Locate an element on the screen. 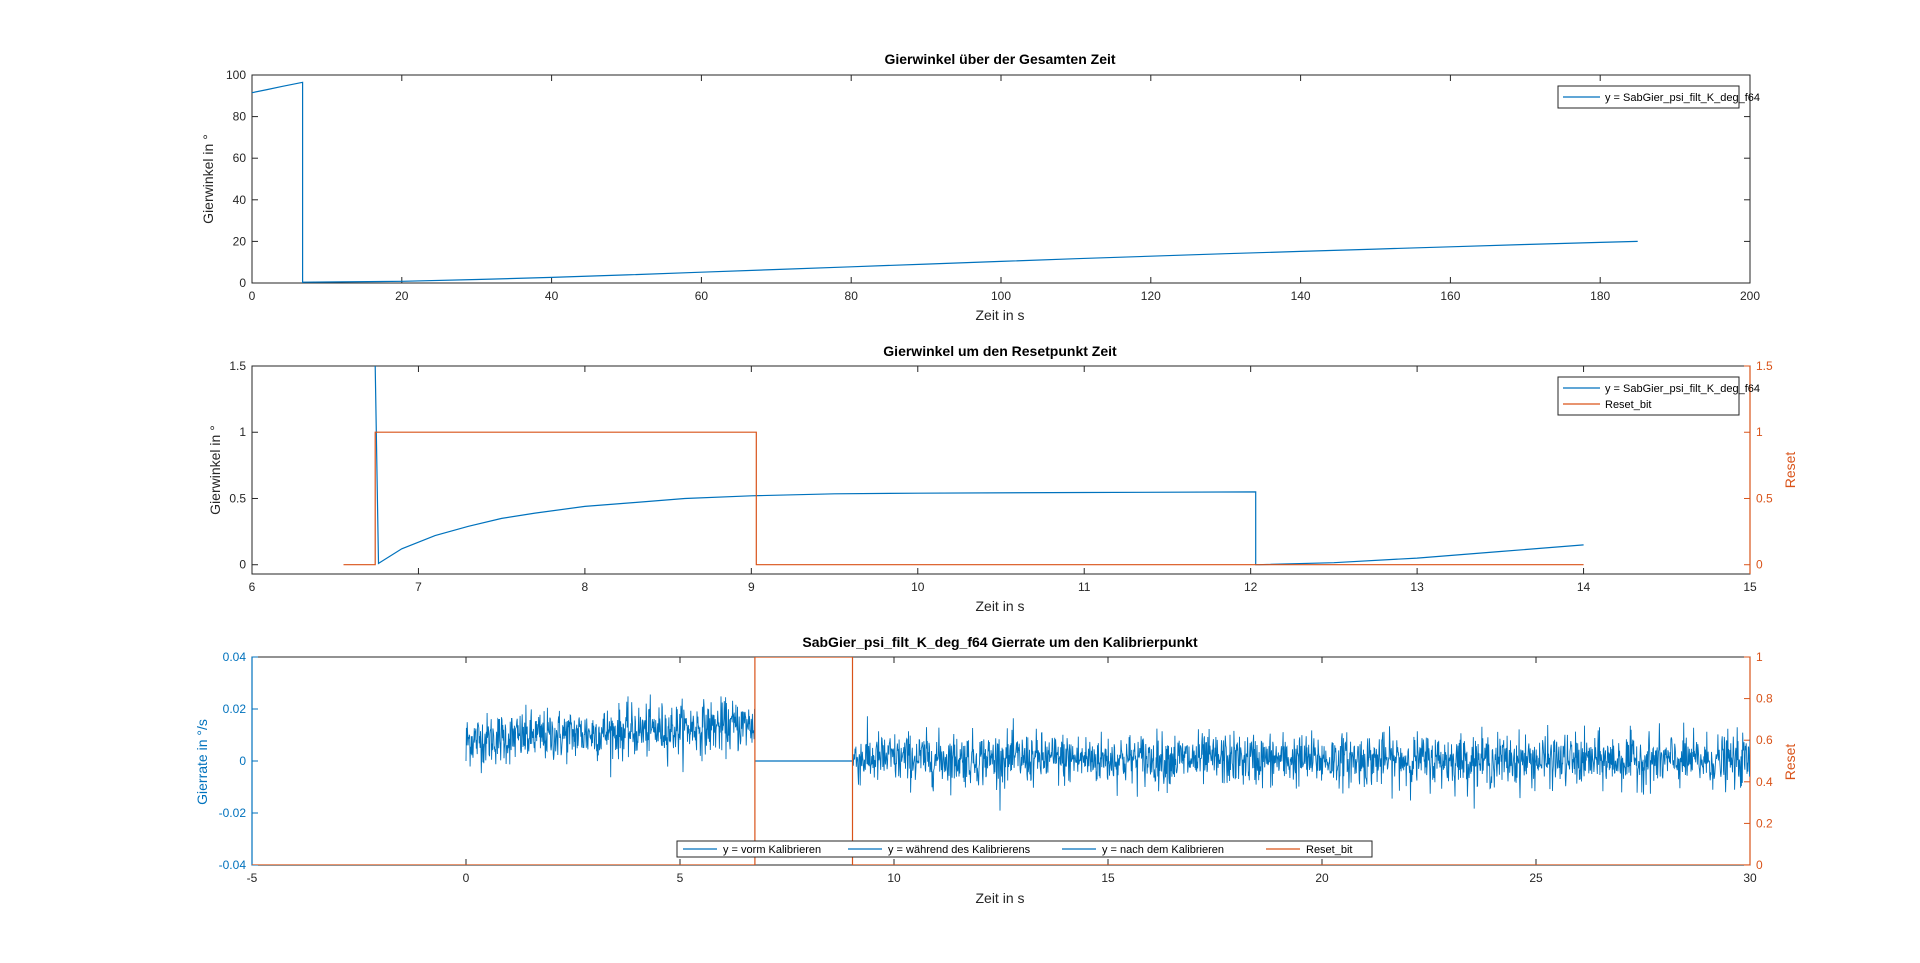 The image size is (1920, 963). y-axis-label: Gierrate in °/s is located at coordinates (202, 762).